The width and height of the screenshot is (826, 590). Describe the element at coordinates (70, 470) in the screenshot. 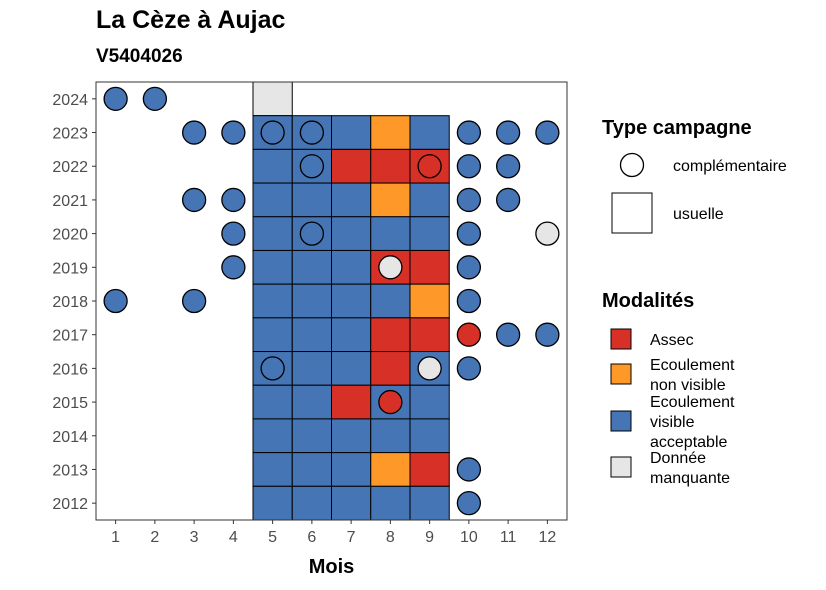

I see `y-tick-label-2013: 2013` at that location.